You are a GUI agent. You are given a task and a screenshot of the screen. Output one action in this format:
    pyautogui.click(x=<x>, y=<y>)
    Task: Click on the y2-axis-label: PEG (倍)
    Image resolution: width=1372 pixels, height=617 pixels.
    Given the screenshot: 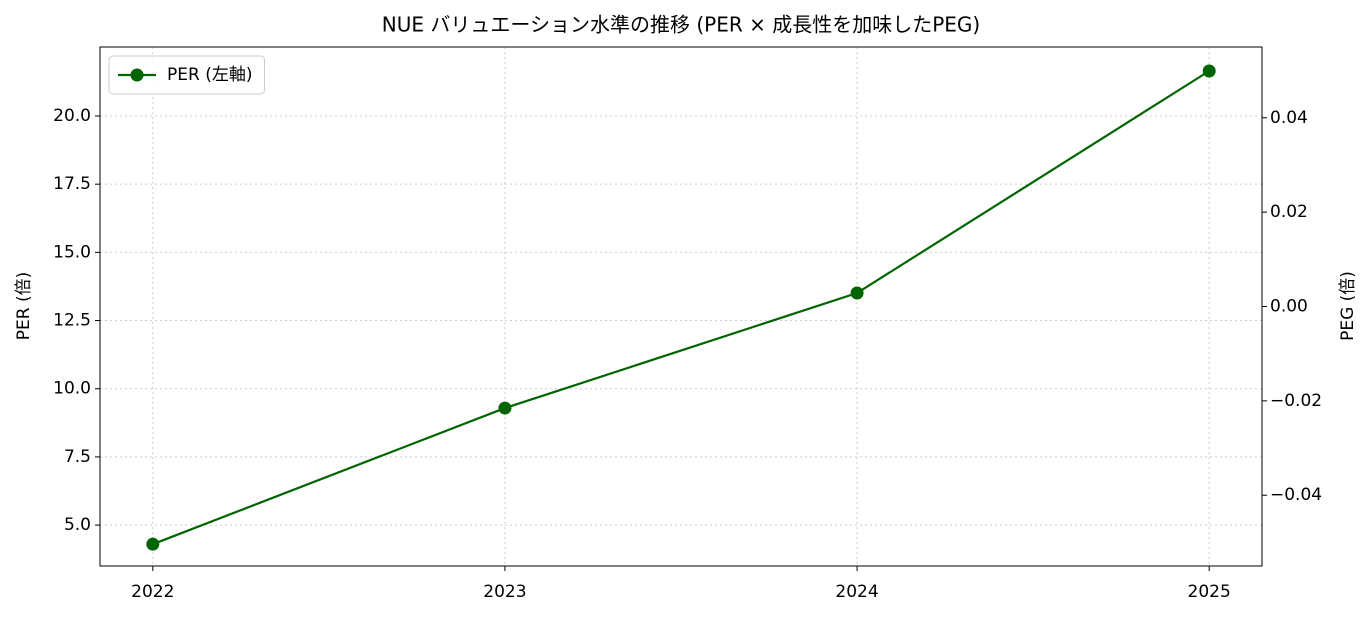 What is the action you would take?
    pyautogui.click(x=1348, y=306)
    